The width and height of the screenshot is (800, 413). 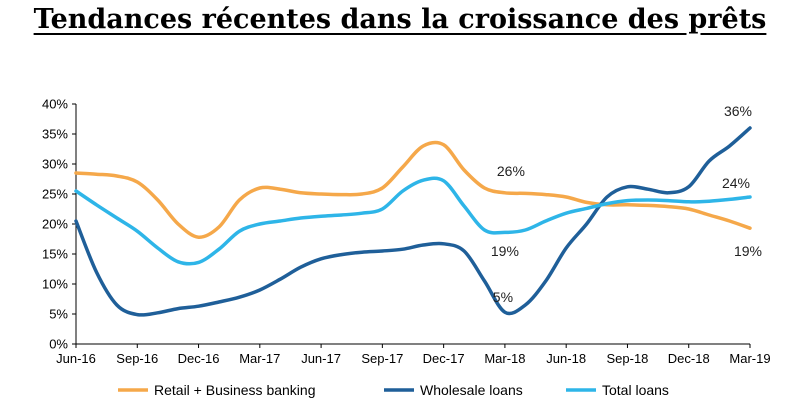 What do you see at coordinates (503, 297) in the screenshot?
I see `data-label: 5%` at bounding box center [503, 297].